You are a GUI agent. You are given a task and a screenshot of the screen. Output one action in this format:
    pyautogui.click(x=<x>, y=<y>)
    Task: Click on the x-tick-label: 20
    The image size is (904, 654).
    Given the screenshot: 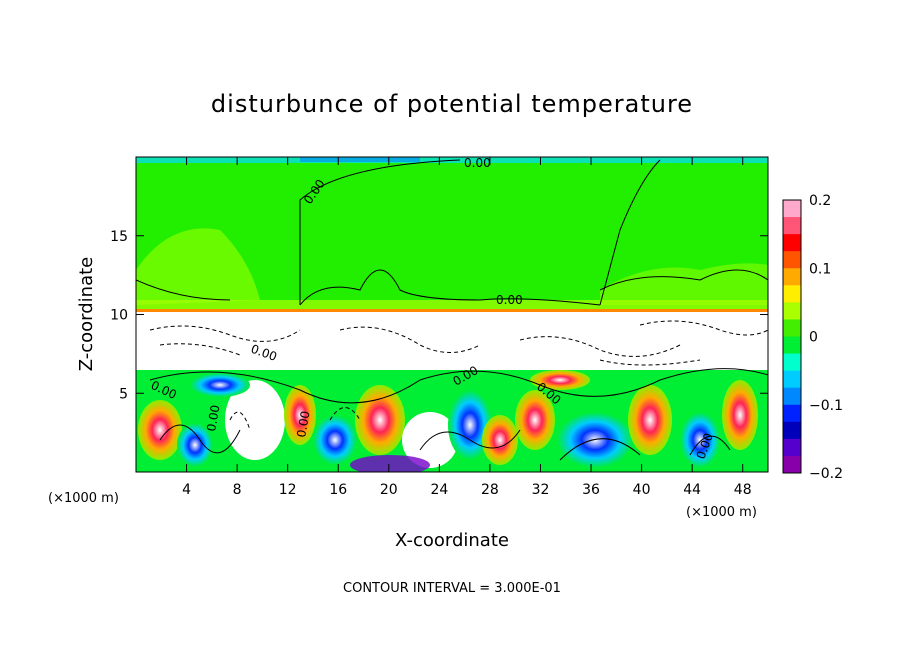 What is the action you would take?
    pyautogui.click(x=389, y=490)
    